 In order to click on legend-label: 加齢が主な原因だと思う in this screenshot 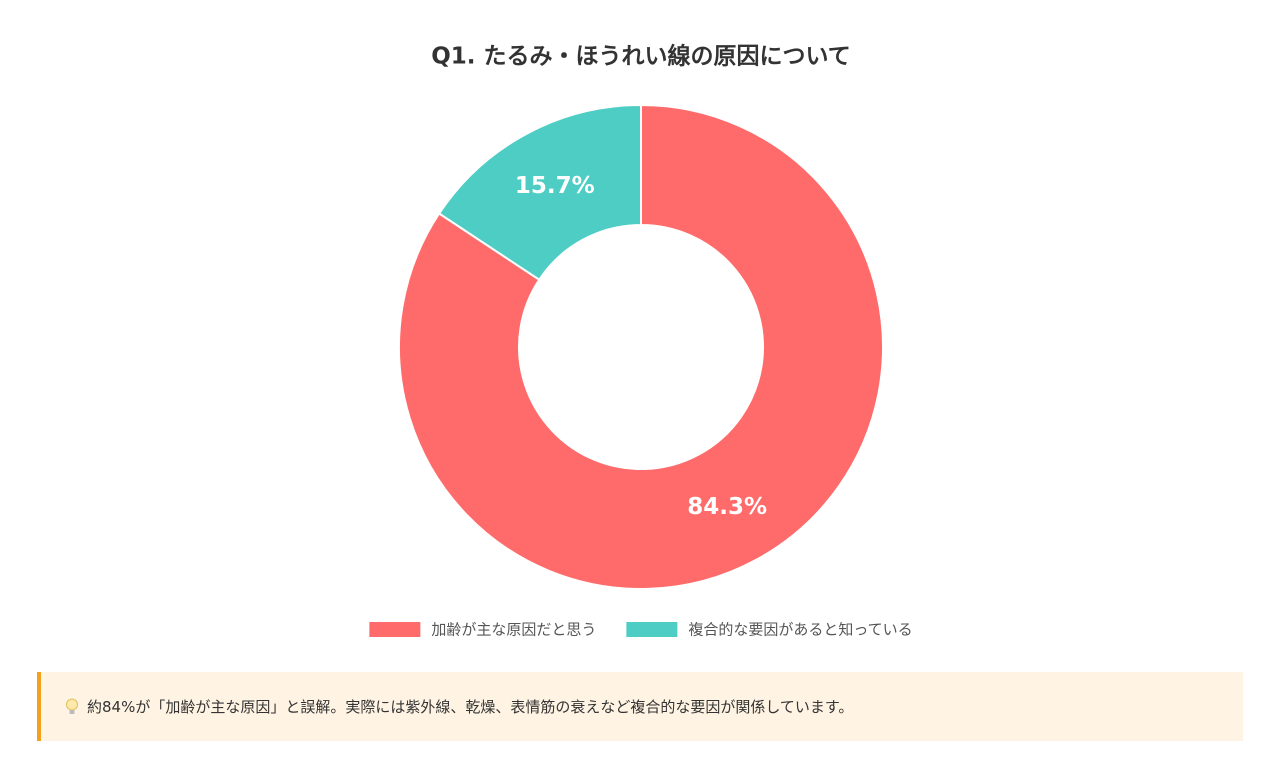, I will do `click(513, 630)`.